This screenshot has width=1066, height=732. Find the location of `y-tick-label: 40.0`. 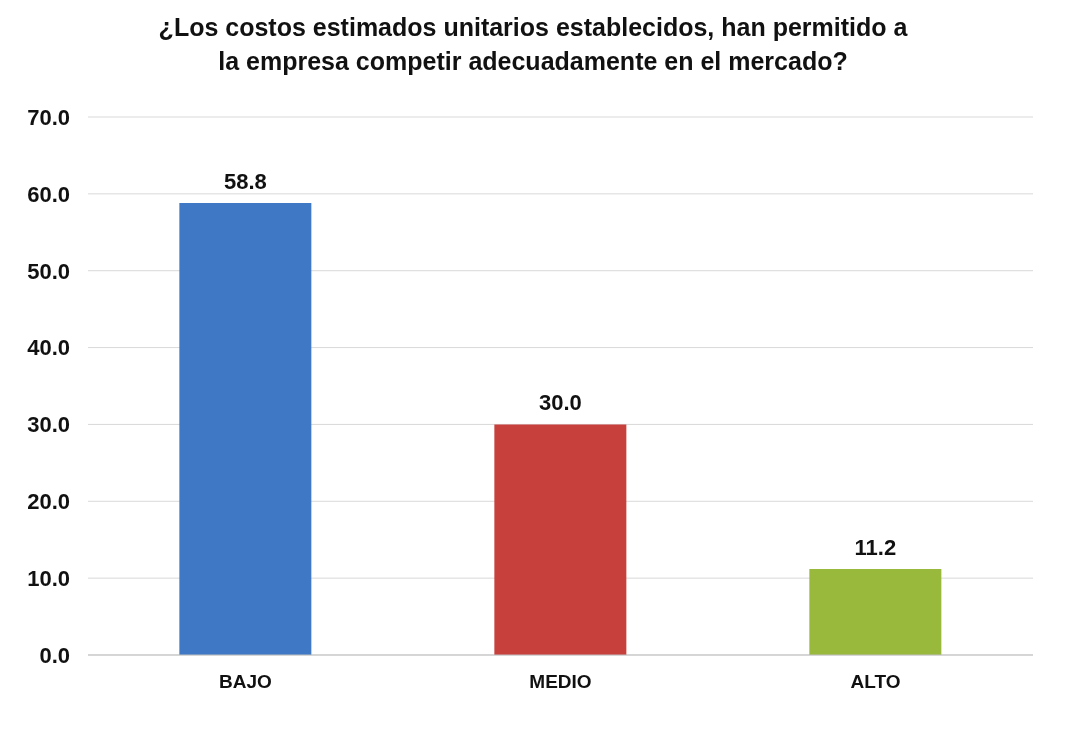

y-tick-label: 40.0 is located at coordinates (48, 348).